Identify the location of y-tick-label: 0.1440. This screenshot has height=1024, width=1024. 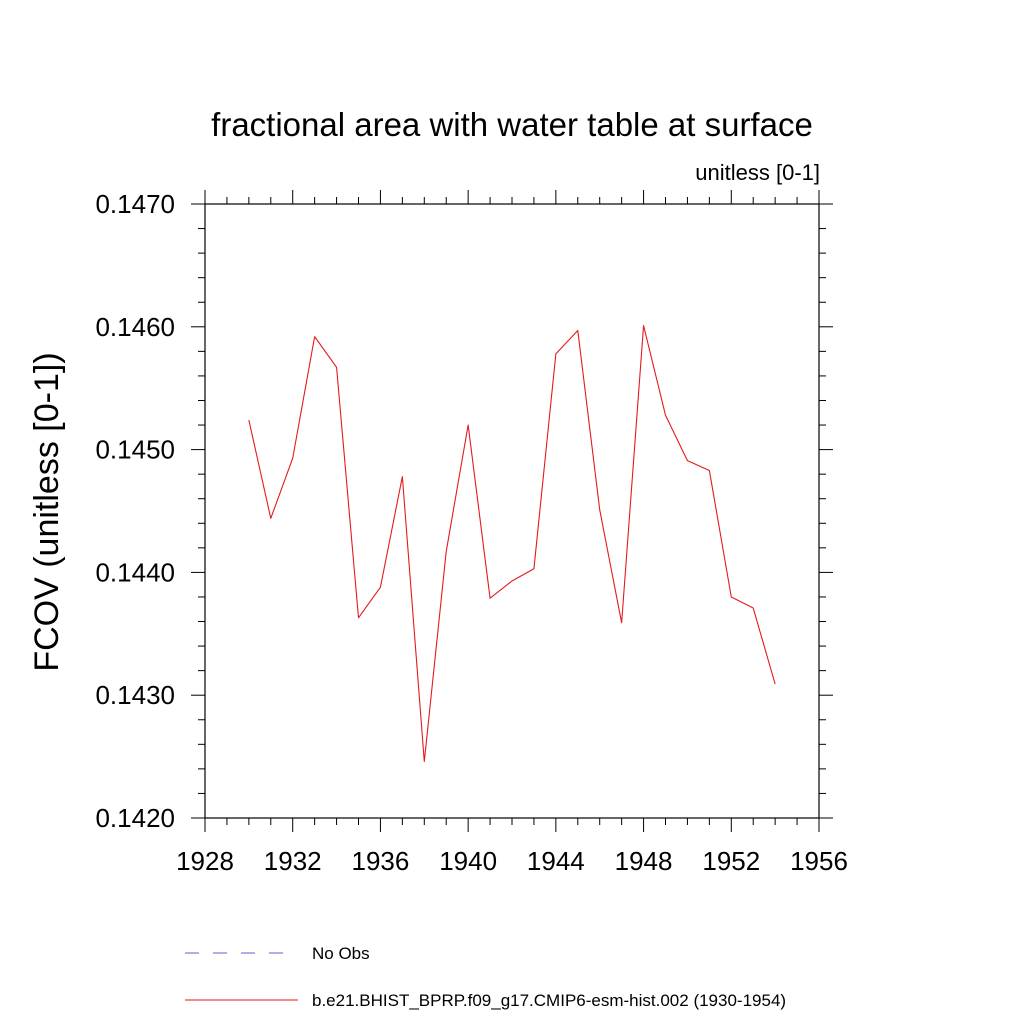
(135, 572).